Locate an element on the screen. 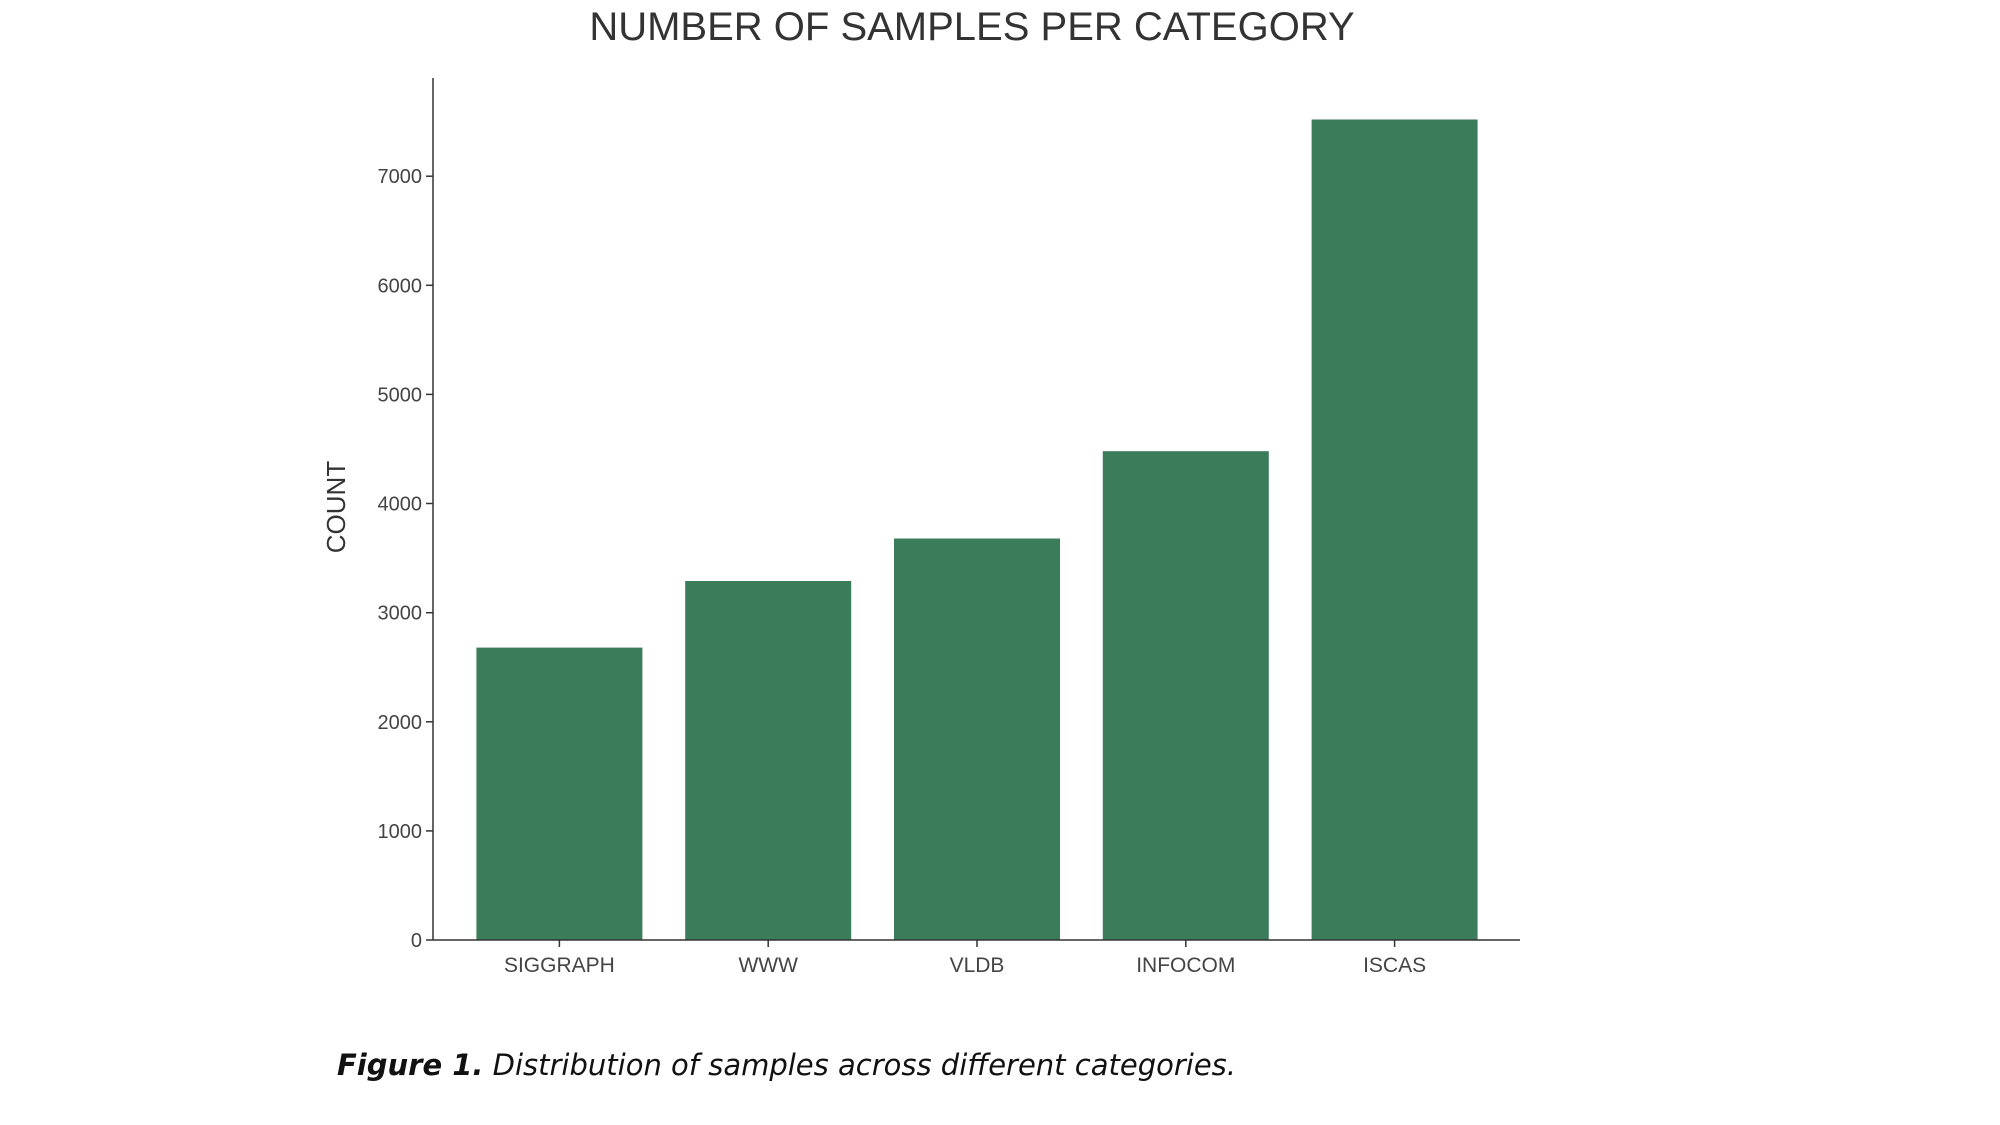 This screenshot has width=2000, height=1125. y-tick-label: 1000 is located at coordinates (400, 832).